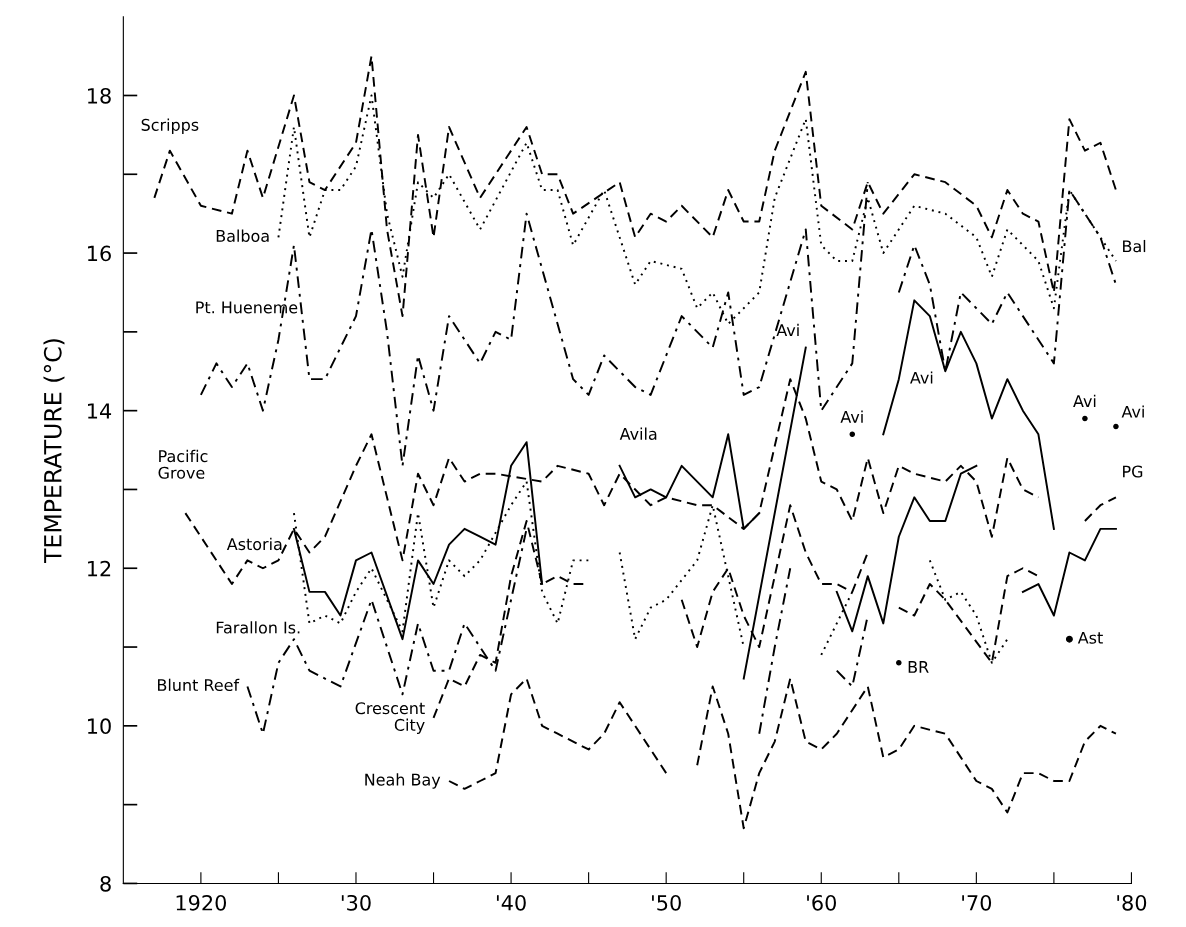 This screenshot has width=1186, height=927. I want to click on annotation: Bal, so click(1134, 246).